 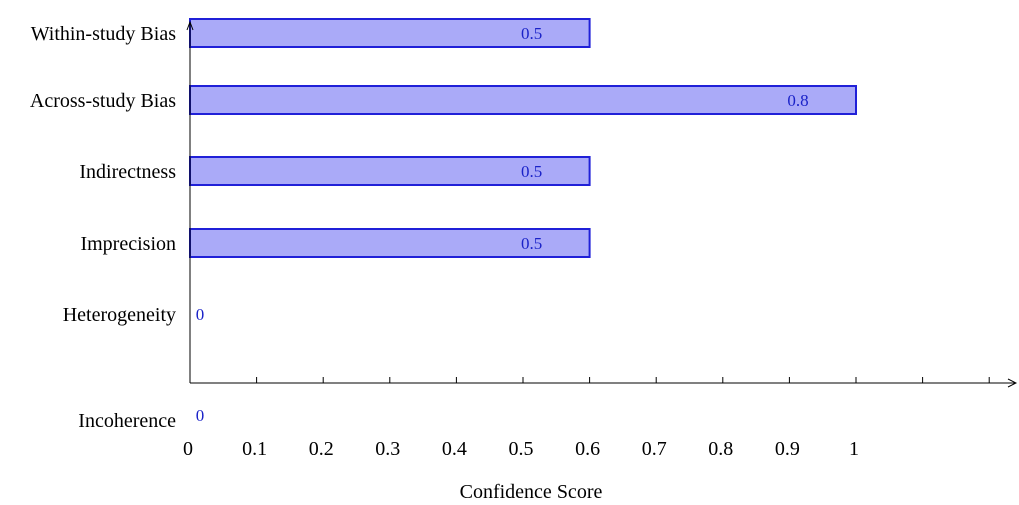 I want to click on x-tick-label: 0.5, so click(x=521, y=449).